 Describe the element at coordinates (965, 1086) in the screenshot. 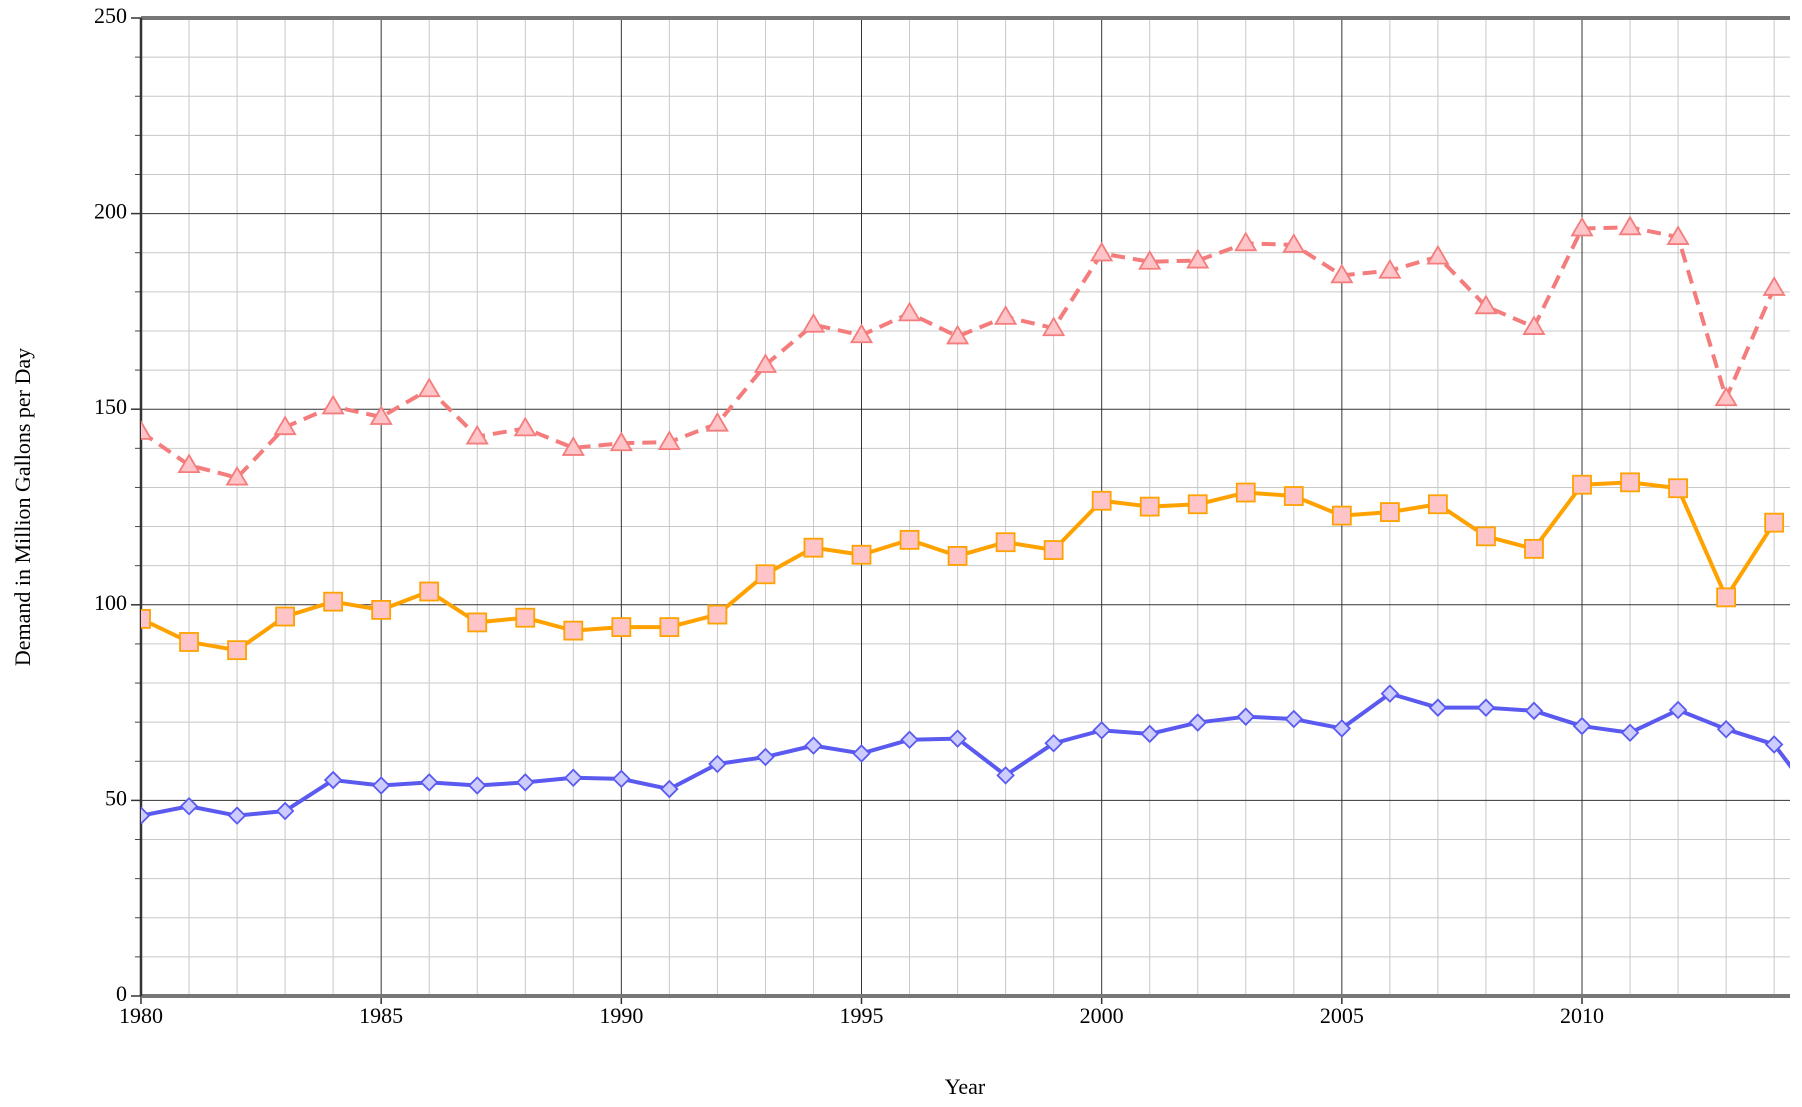

I see `x-axis-label: Year` at that location.